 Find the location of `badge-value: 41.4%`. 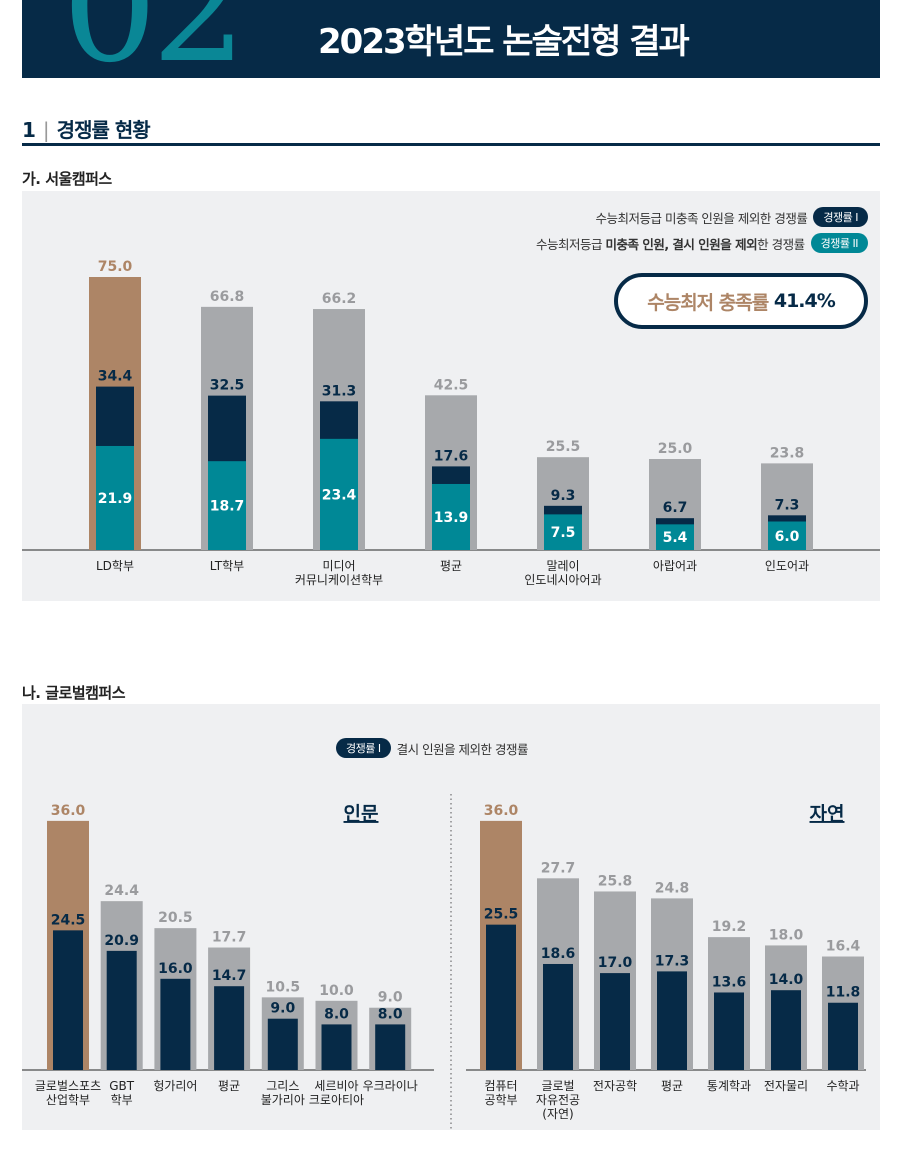

badge-value: 41.4% is located at coordinates (804, 301).